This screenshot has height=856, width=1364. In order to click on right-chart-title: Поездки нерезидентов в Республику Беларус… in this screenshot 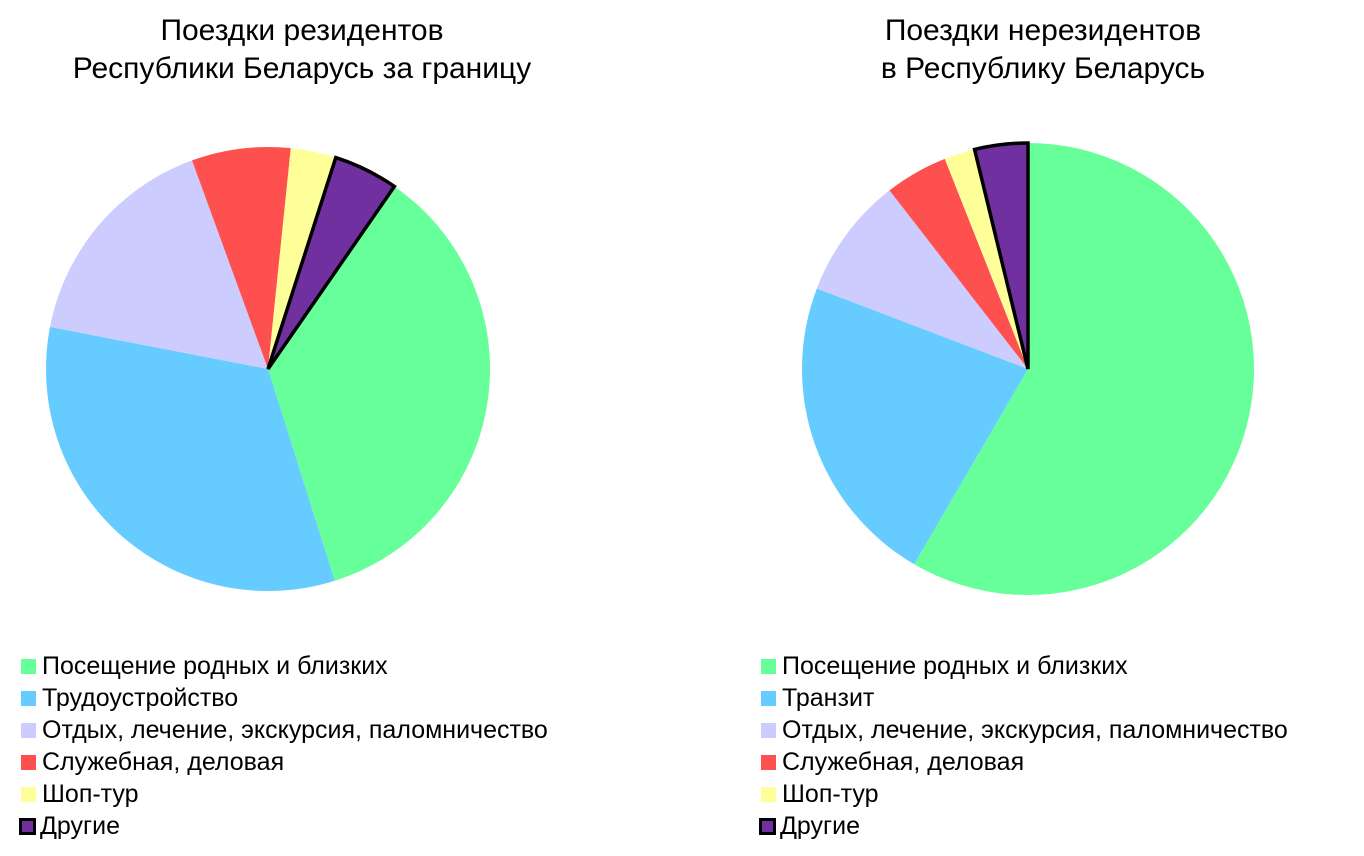, I will do `click(1043, 50)`.